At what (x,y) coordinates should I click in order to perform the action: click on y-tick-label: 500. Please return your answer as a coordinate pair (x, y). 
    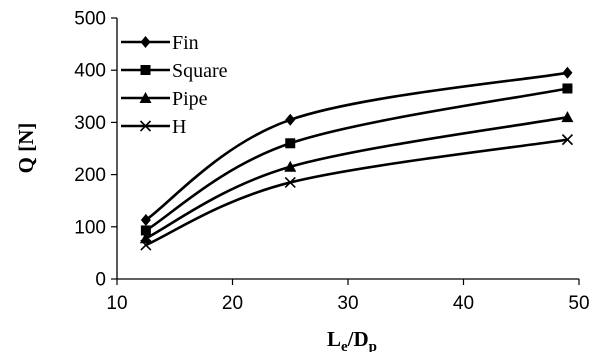
    Looking at the image, I should click on (90, 19).